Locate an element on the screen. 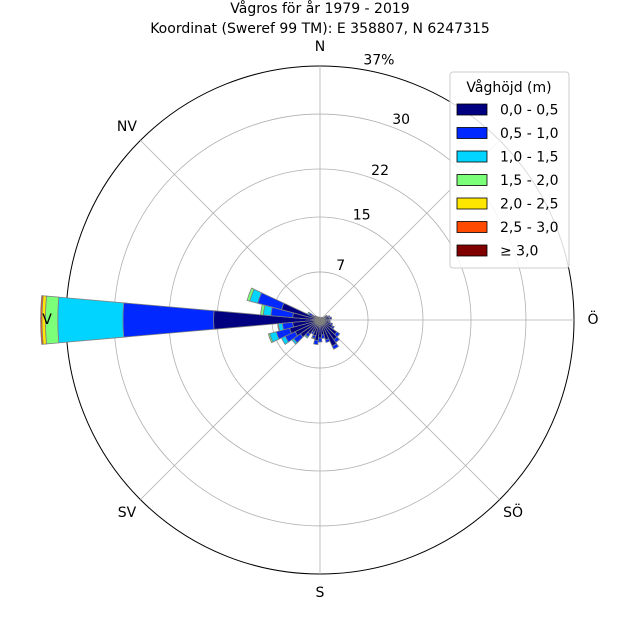 Image resolution: width=640 pixels, height=640 pixels. sector-bars is located at coordinates (190, 318).